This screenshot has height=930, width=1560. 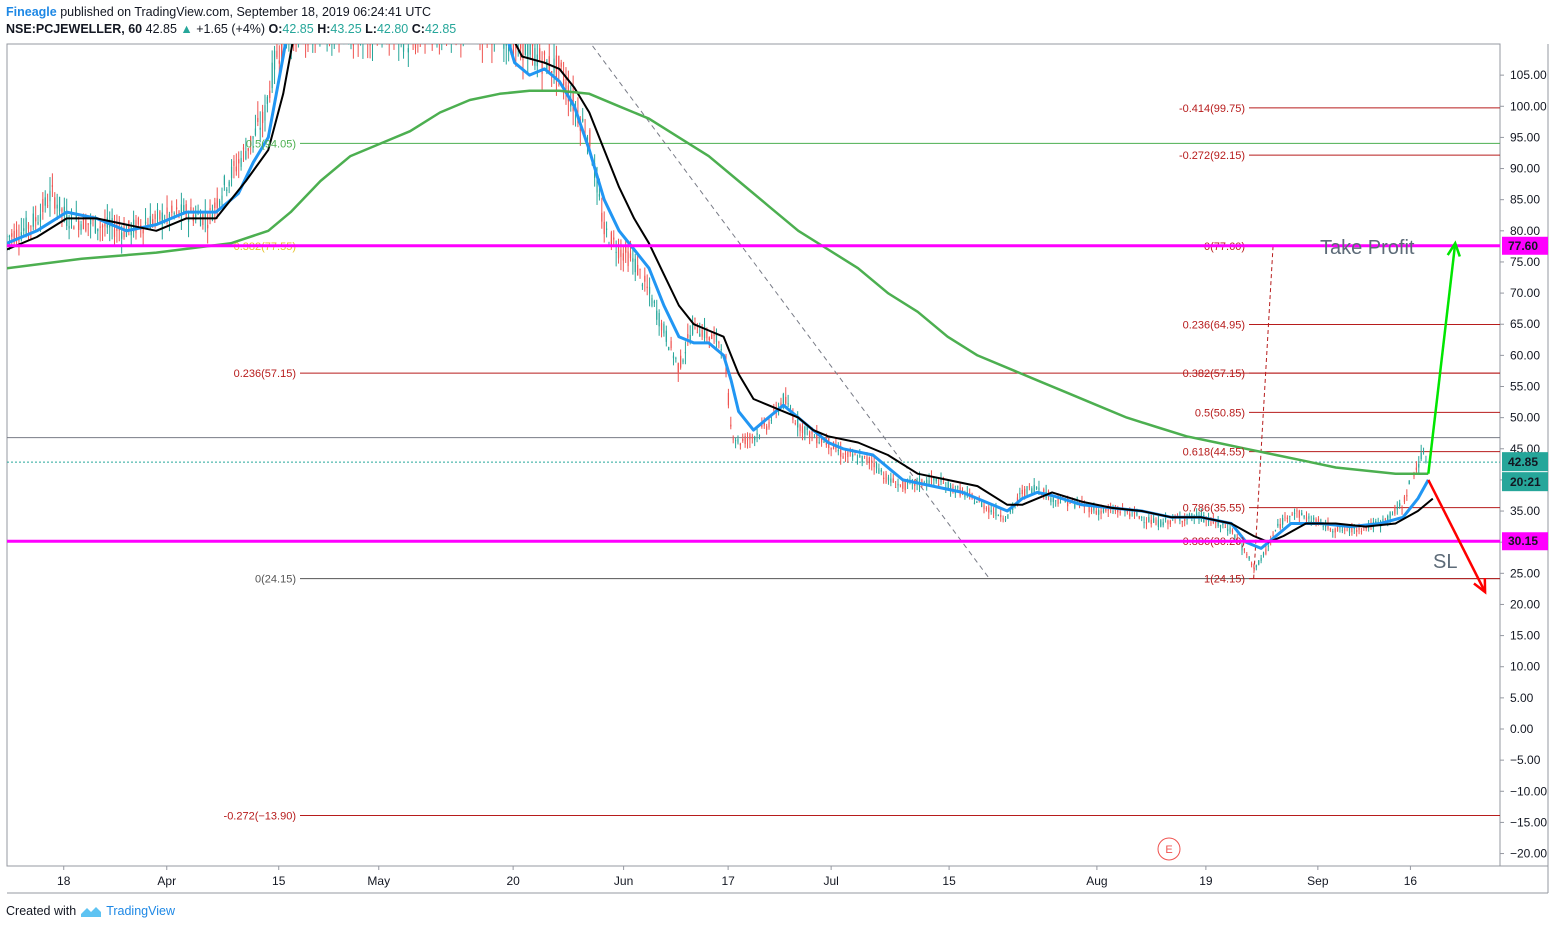 I want to click on fib-left-label: 0.236(57.15), so click(x=265, y=374).